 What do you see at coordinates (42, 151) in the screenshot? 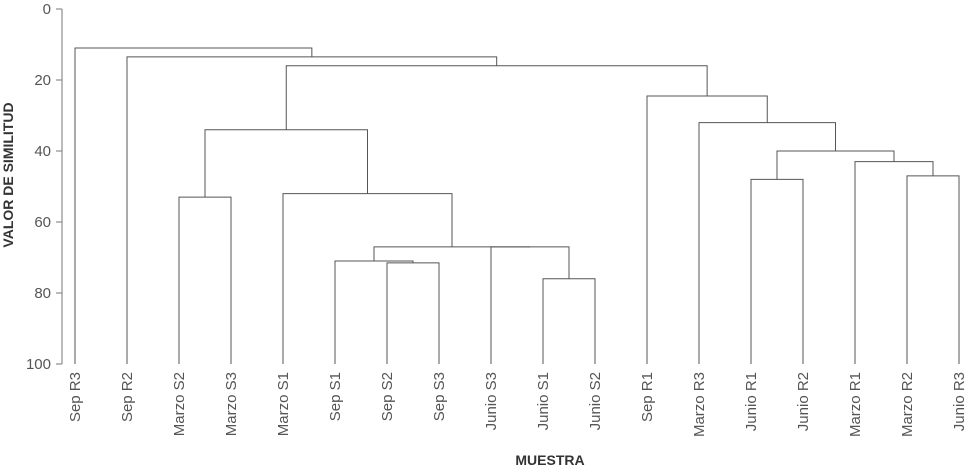
I see `y-tick-label: 40` at bounding box center [42, 151].